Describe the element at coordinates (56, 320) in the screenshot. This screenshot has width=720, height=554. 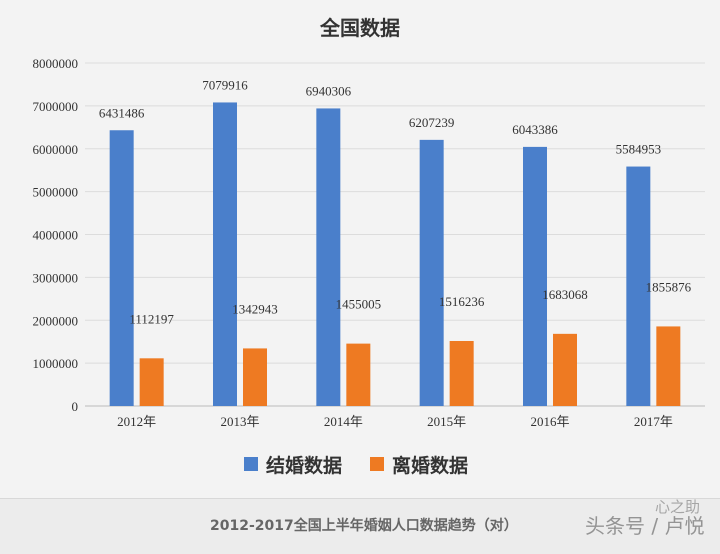
I see `y-tick-label: 2000000` at that location.